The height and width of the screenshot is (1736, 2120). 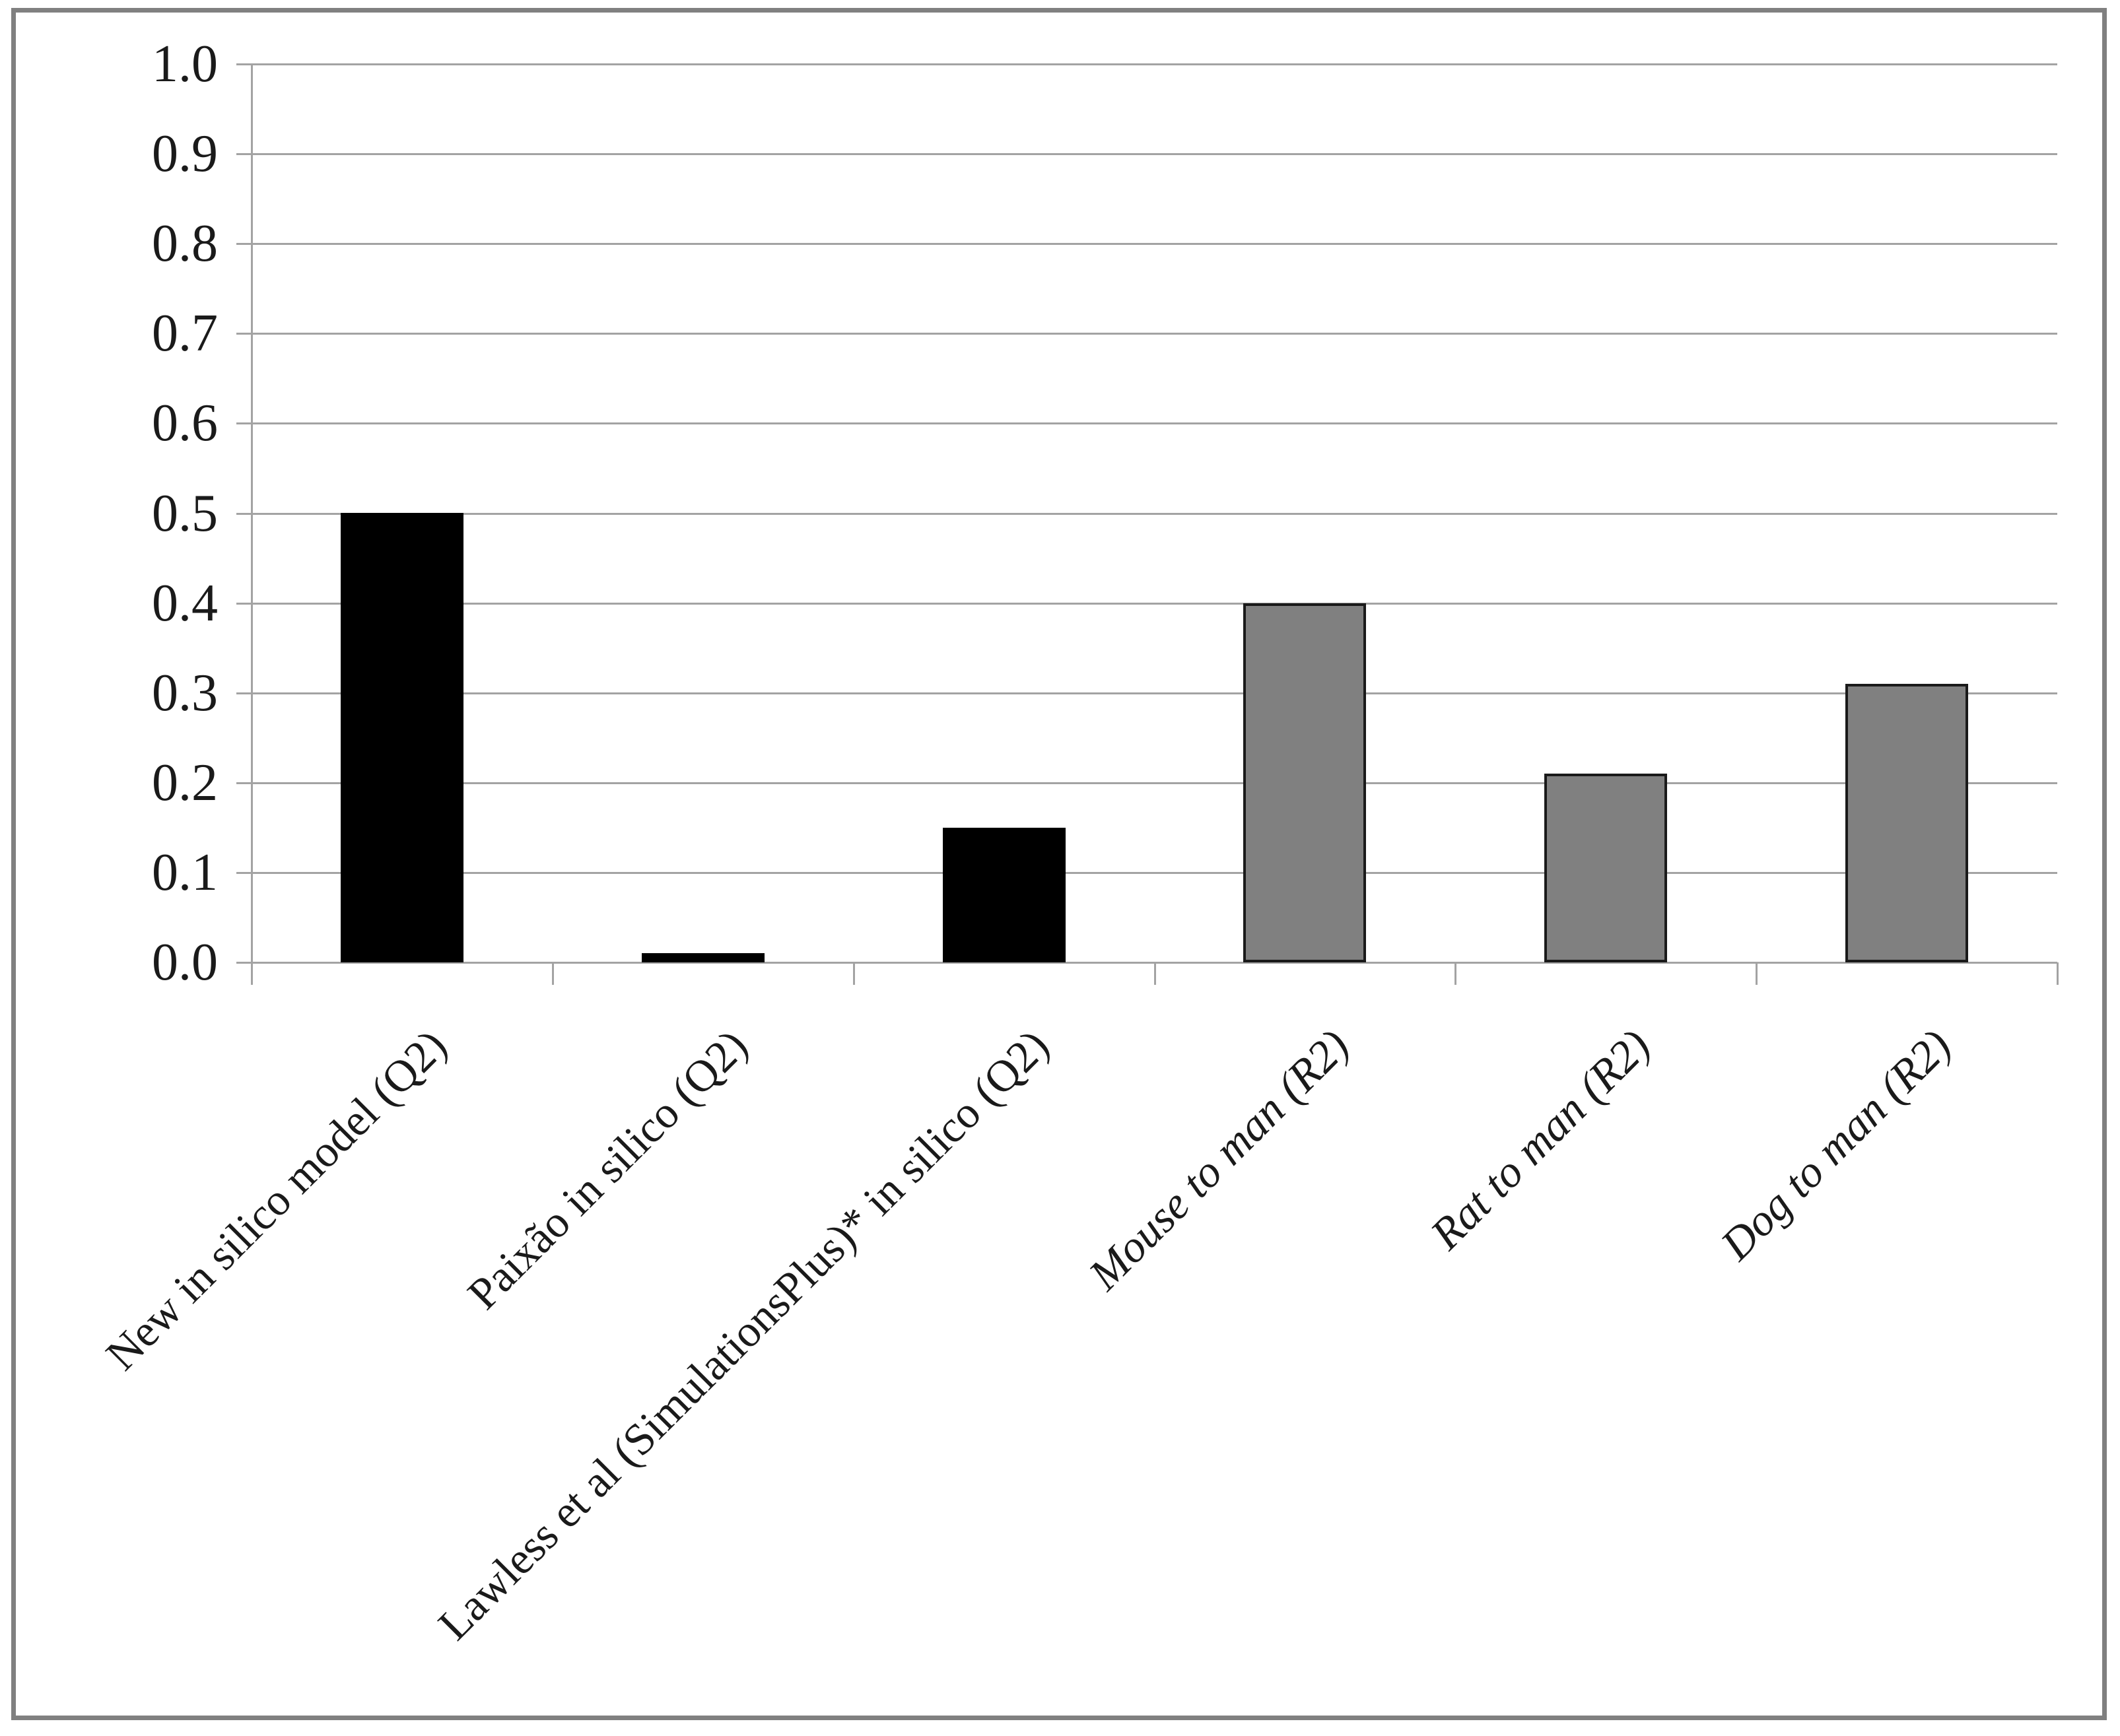 I want to click on x-axis-label: Paixão in silico (Q2), so click(x=607, y=1169).